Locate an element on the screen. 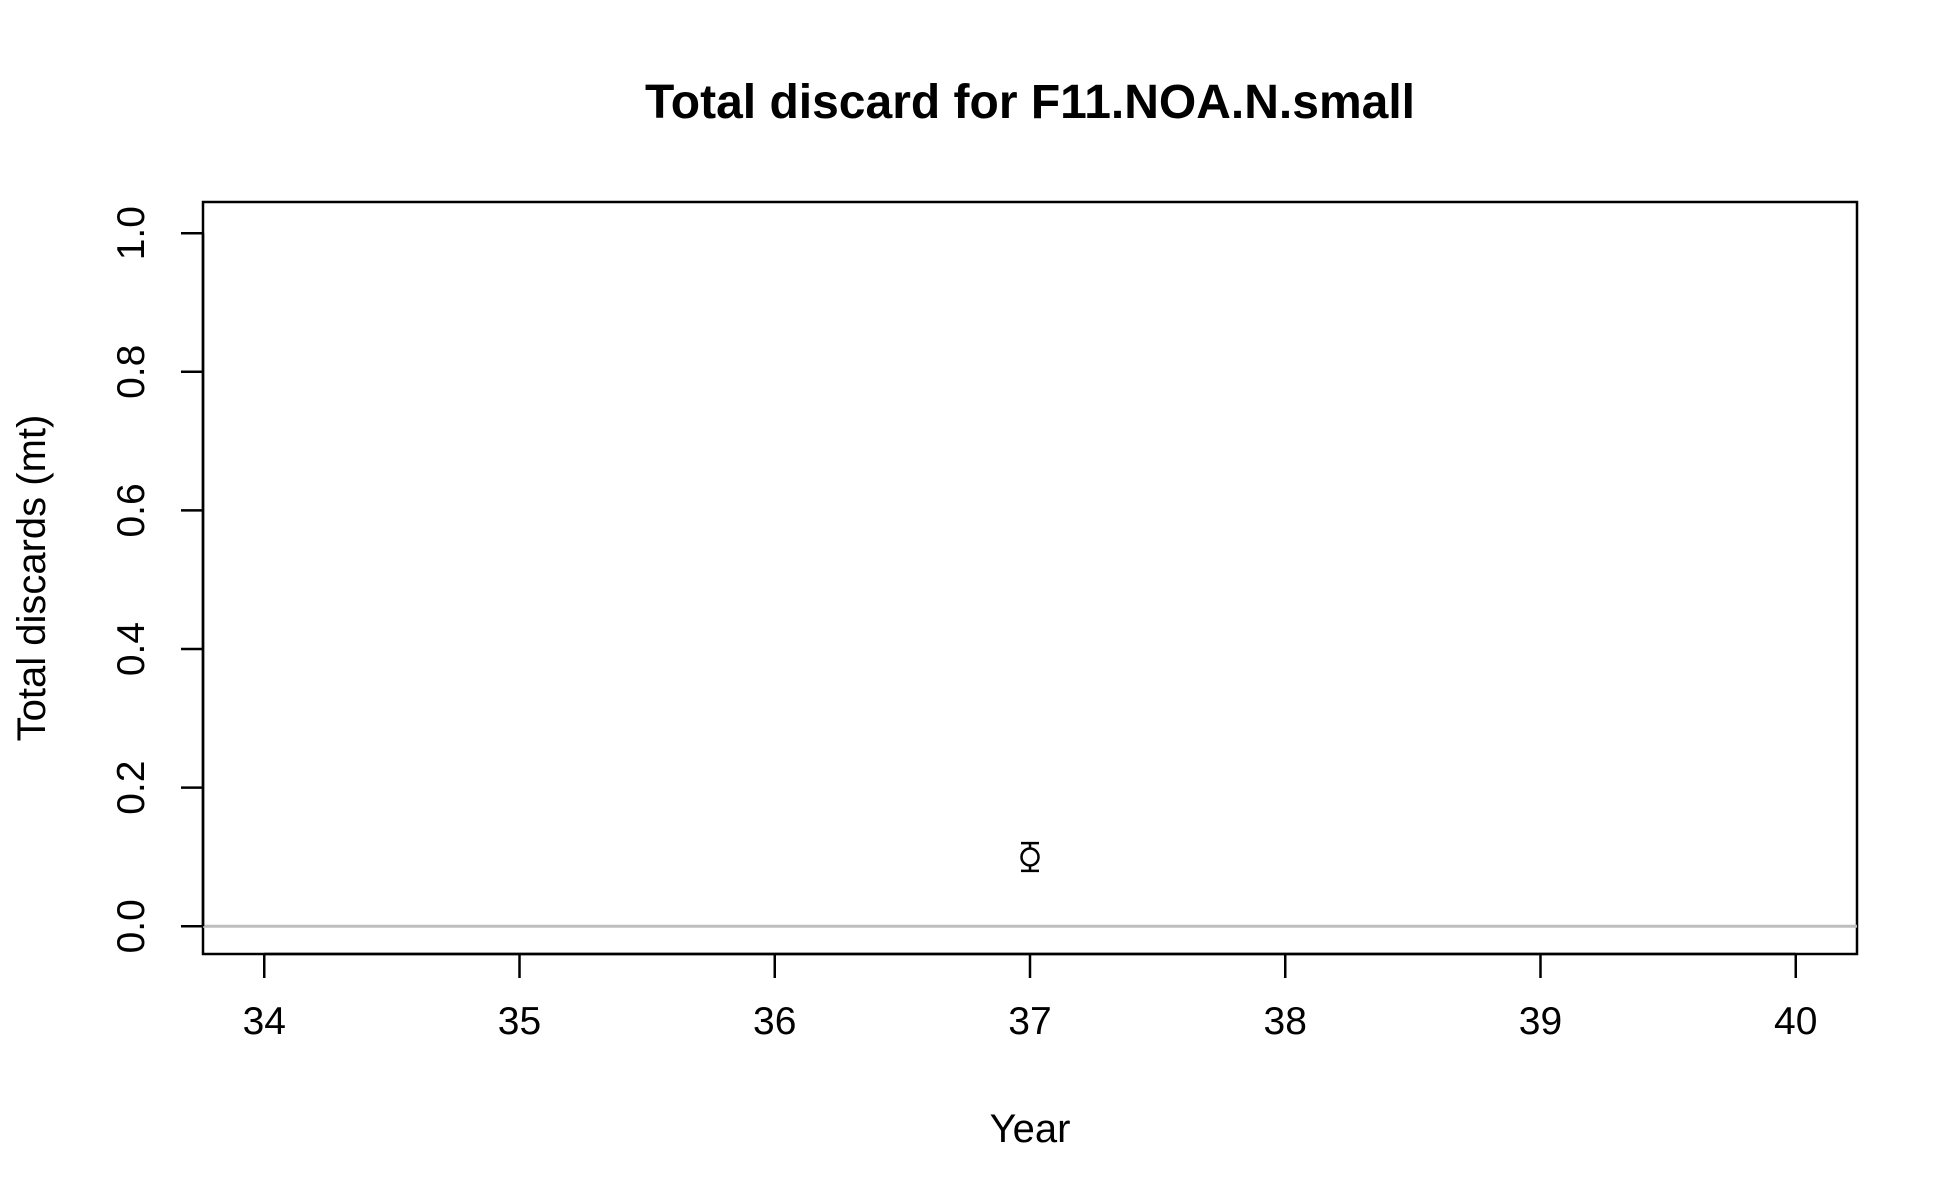 The image size is (1950, 1200). x-tick-label-2: 36 is located at coordinates (774, 1021).